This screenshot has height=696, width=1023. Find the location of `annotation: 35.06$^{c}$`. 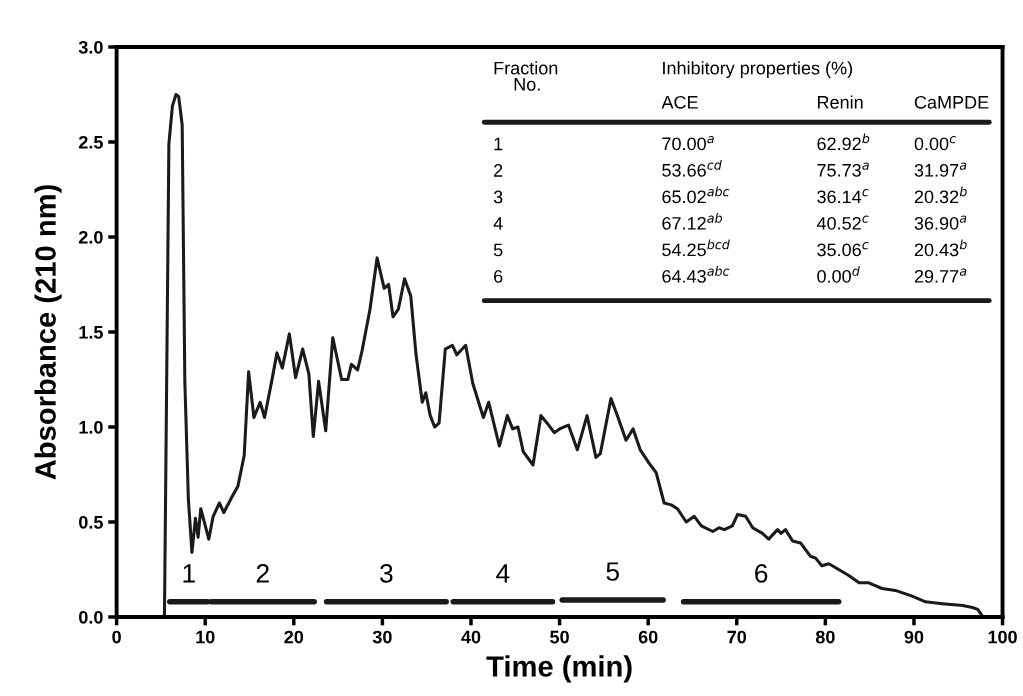

annotation: 35.06$^{c}$ is located at coordinates (843, 249).